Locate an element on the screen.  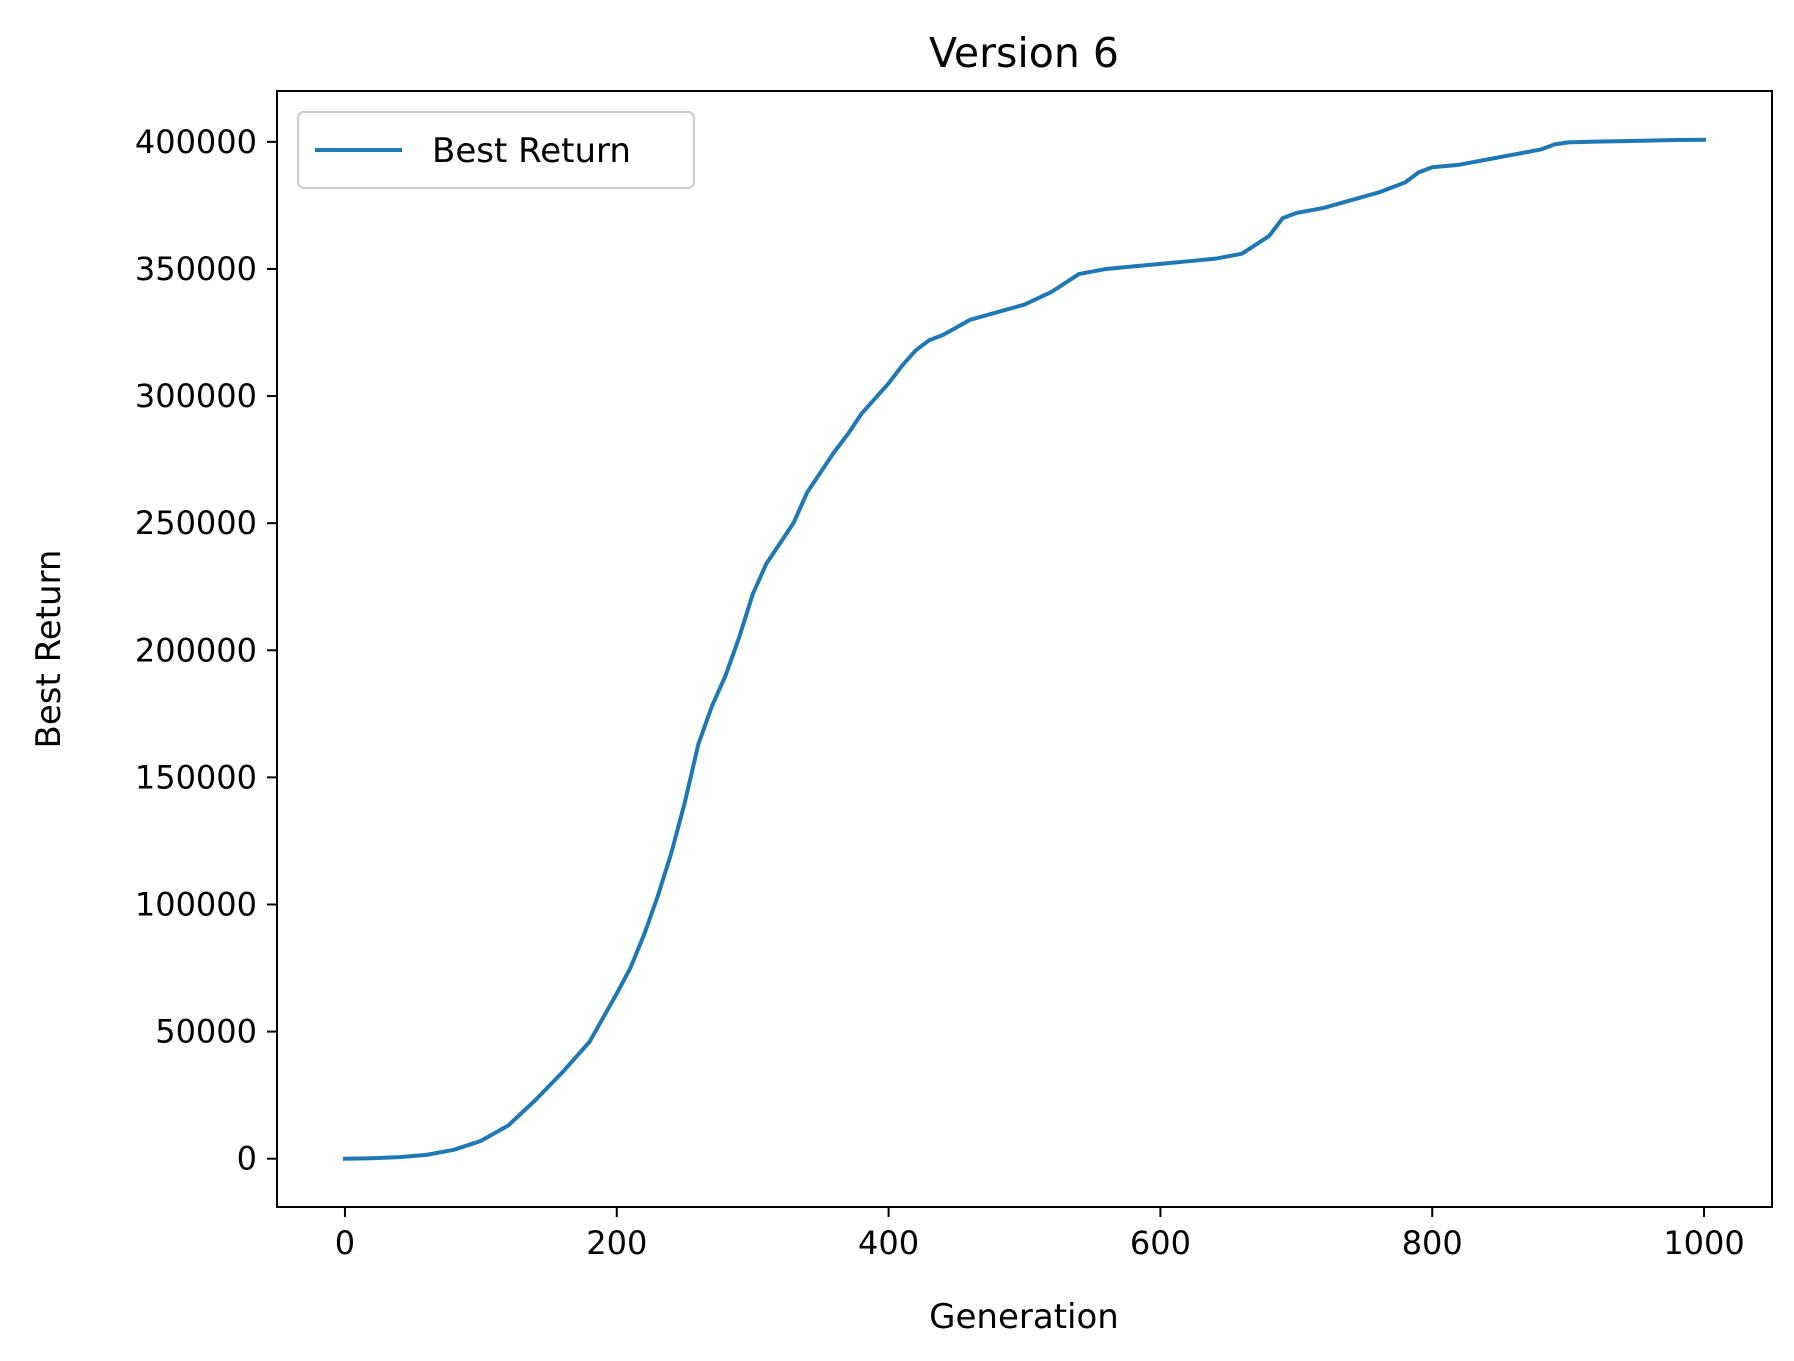
x-axis-label: Generation is located at coordinates (1024, 1317).